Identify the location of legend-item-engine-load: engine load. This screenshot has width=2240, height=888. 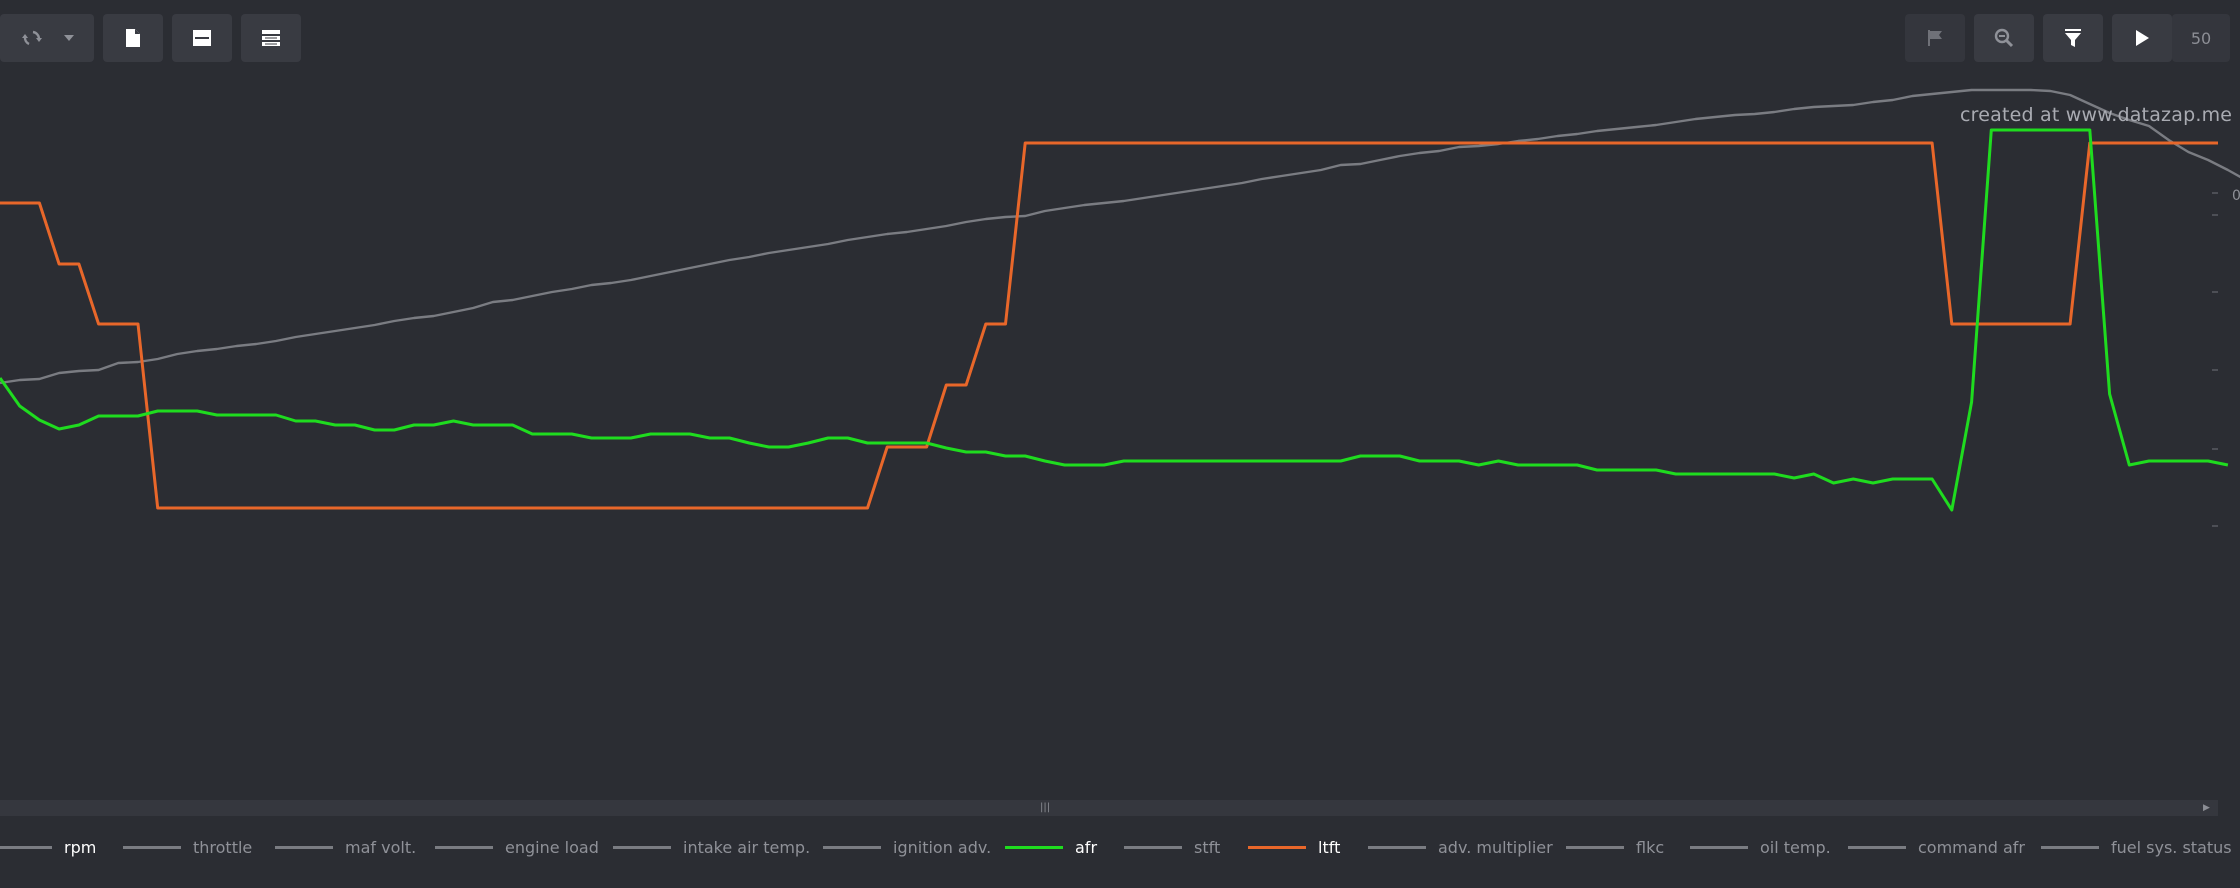
(517, 847).